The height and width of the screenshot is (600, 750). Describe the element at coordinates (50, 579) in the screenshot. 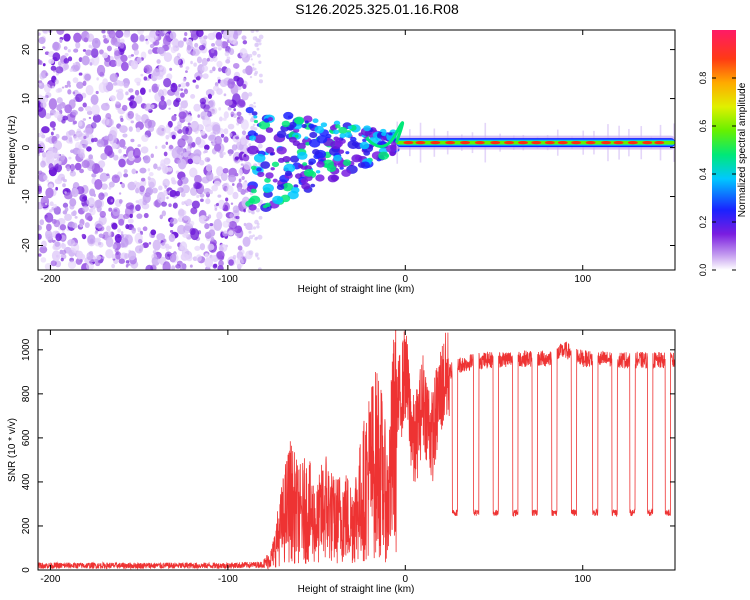

I see `snr-xtick-label: -200` at that location.